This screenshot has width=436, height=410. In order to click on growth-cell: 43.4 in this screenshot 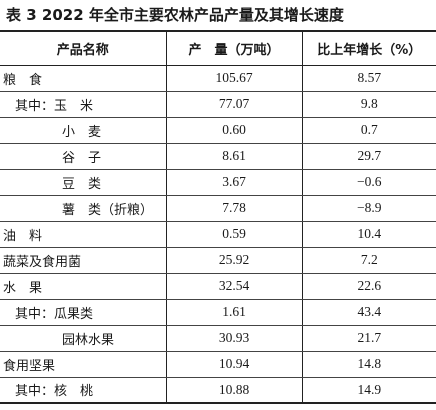, I will do `click(368, 312)`.